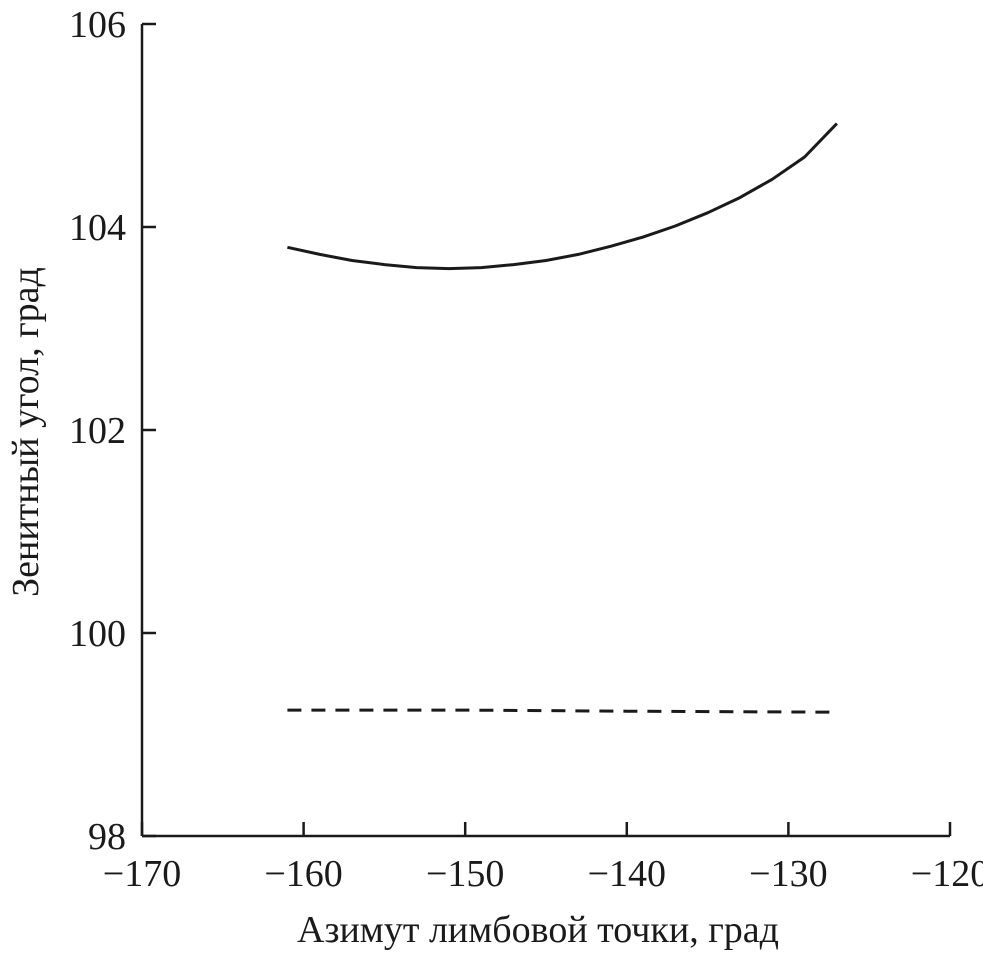  What do you see at coordinates (465, 874) in the screenshot?
I see `x-tick-label: −150` at bounding box center [465, 874].